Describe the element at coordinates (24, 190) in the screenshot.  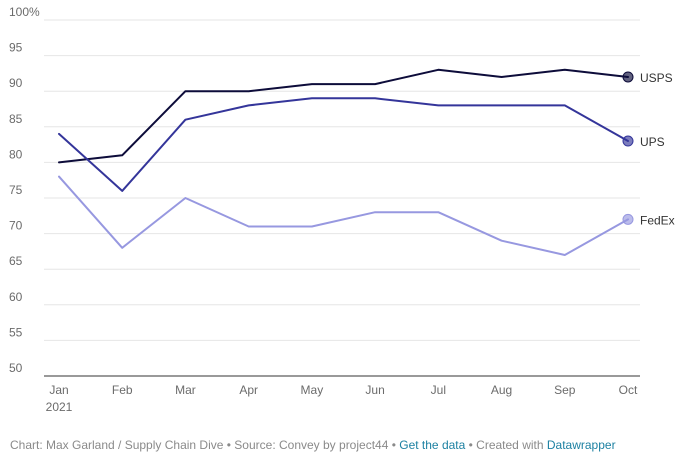
I see `y-axis-ticks: 50 55 60 65 70 75 80 85 90 95 100%` at that location.